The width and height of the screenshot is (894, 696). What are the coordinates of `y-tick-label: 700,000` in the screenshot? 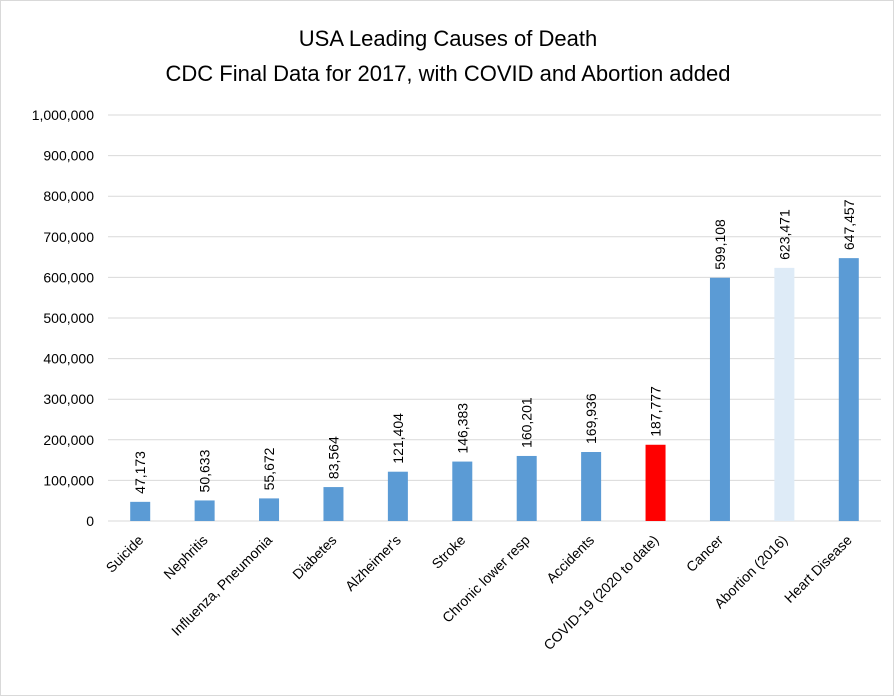 It's located at (68, 237).